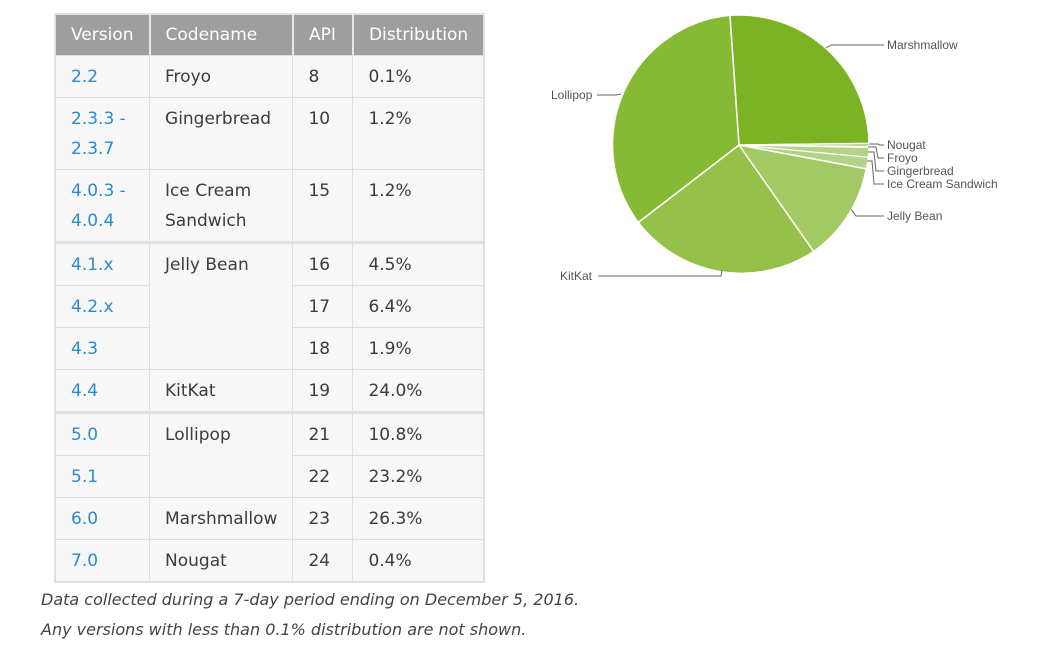  Describe the element at coordinates (323, 561) in the screenshot. I see `api-cell: 24` at that location.